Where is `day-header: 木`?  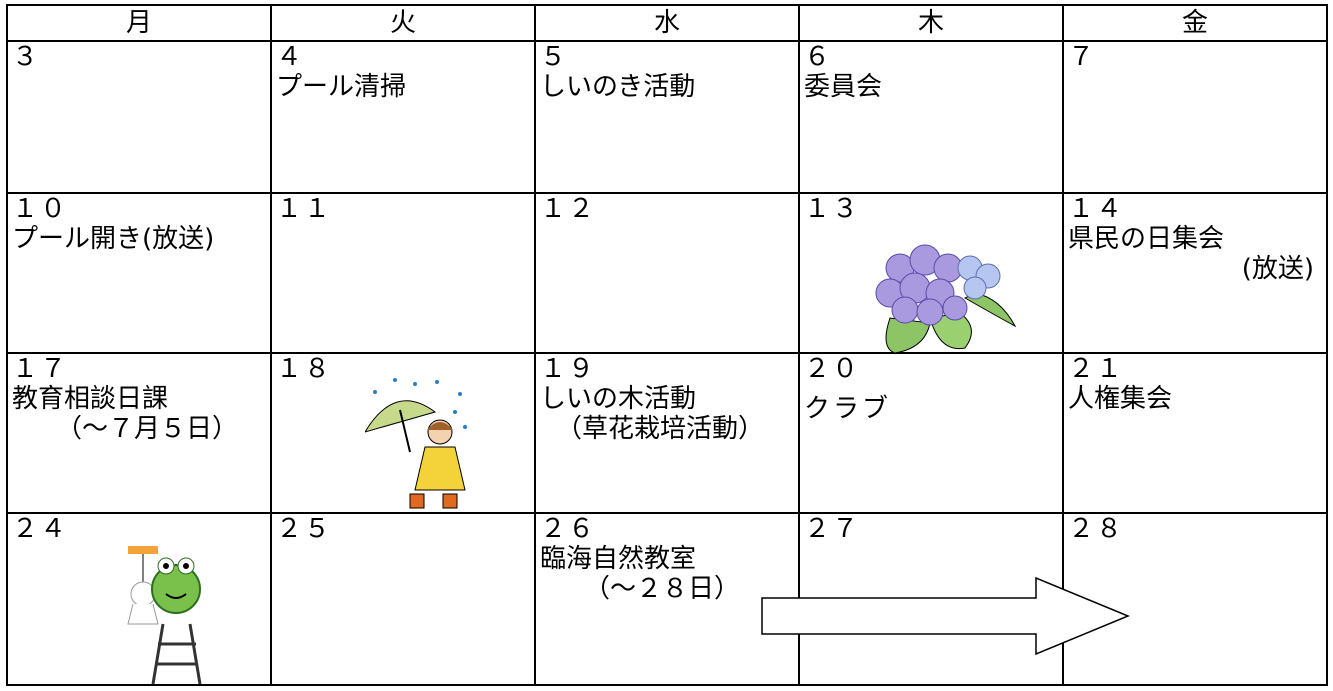
day-header: 木 is located at coordinates (931, 23).